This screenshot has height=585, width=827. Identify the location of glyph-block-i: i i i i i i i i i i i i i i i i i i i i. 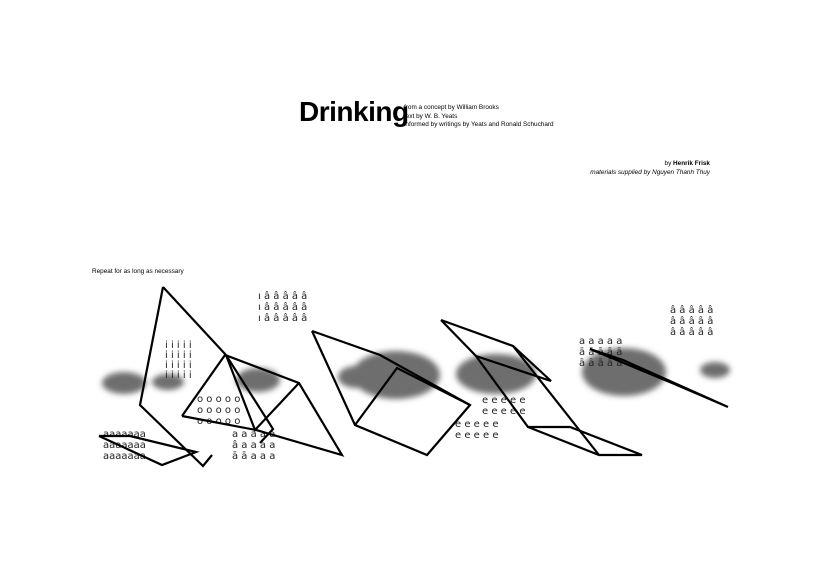
(178, 360).